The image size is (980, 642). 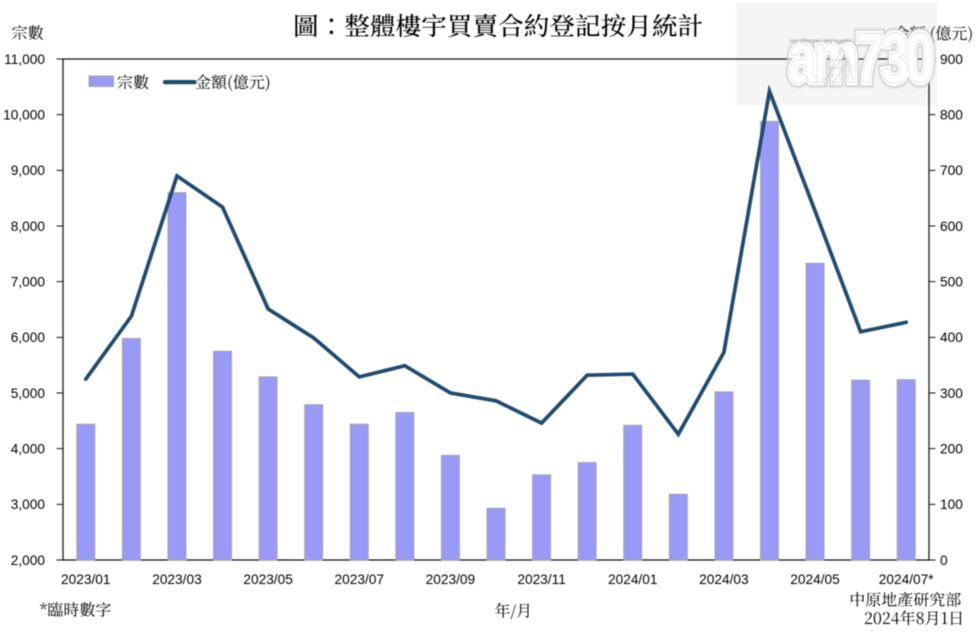 What do you see at coordinates (951, 448) in the screenshot?
I see `svg-text: 200` at bounding box center [951, 448].